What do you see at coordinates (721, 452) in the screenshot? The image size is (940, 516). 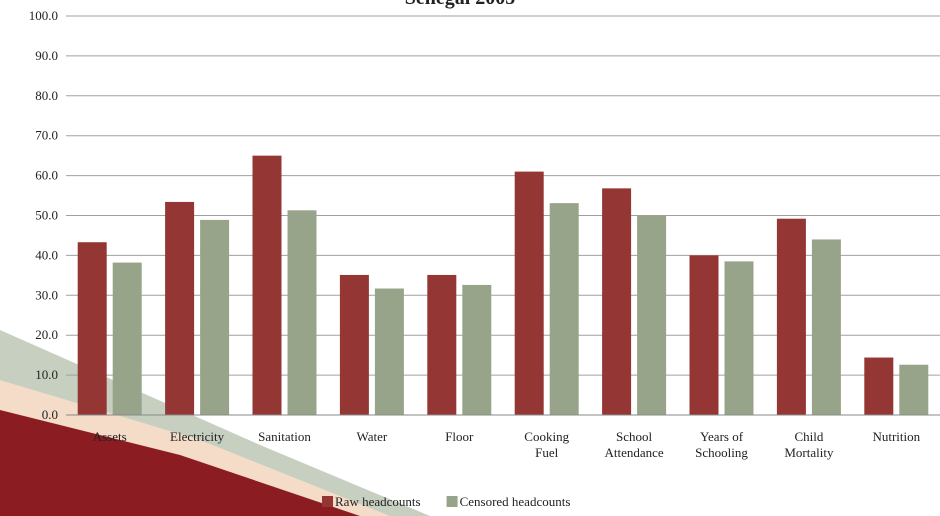 I see `x-tick-label: Schooling` at bounding box center [721, 452].